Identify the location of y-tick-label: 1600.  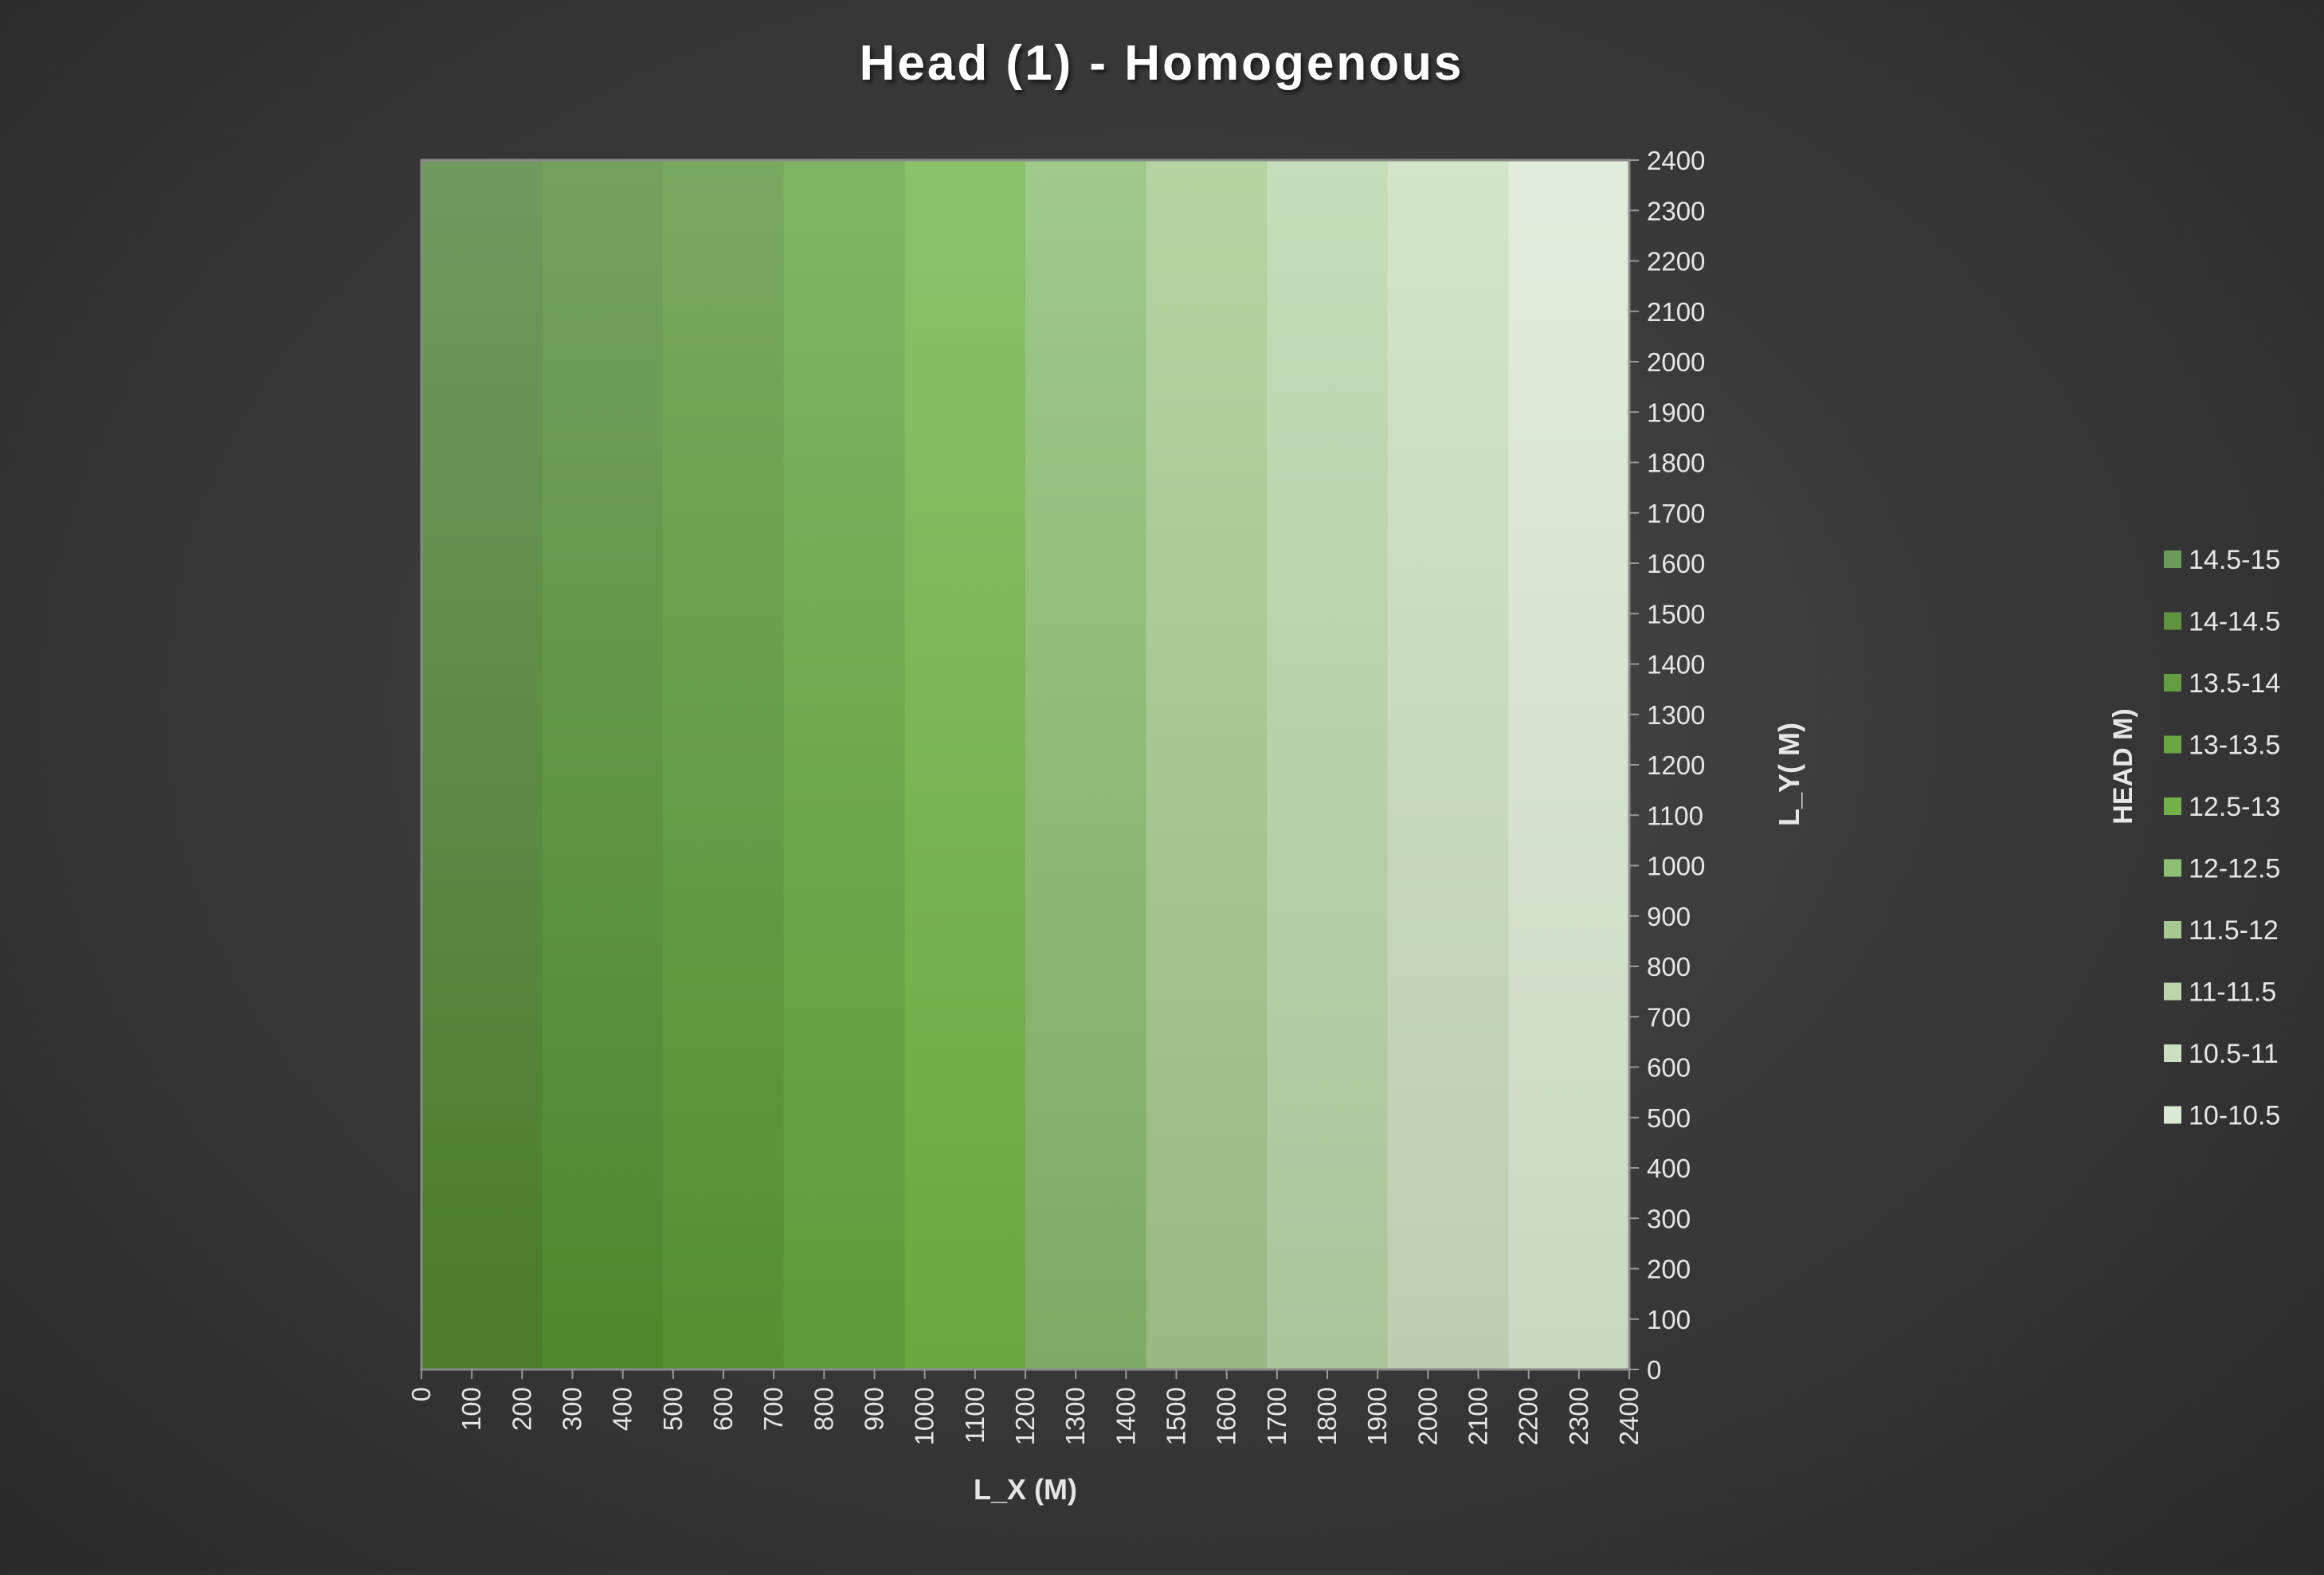
(1676, 563).